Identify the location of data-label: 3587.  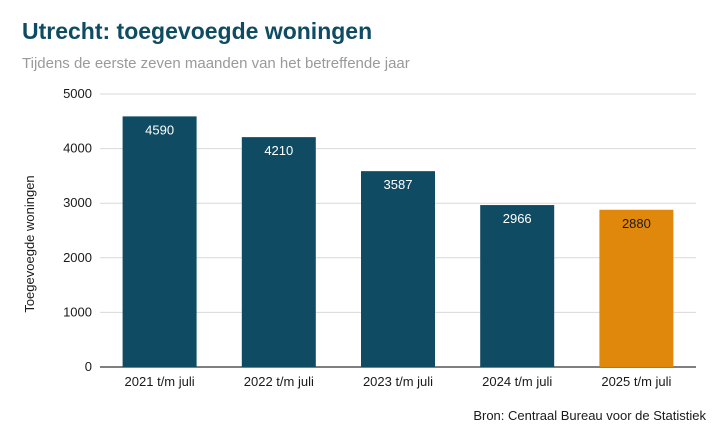
(398, 184).